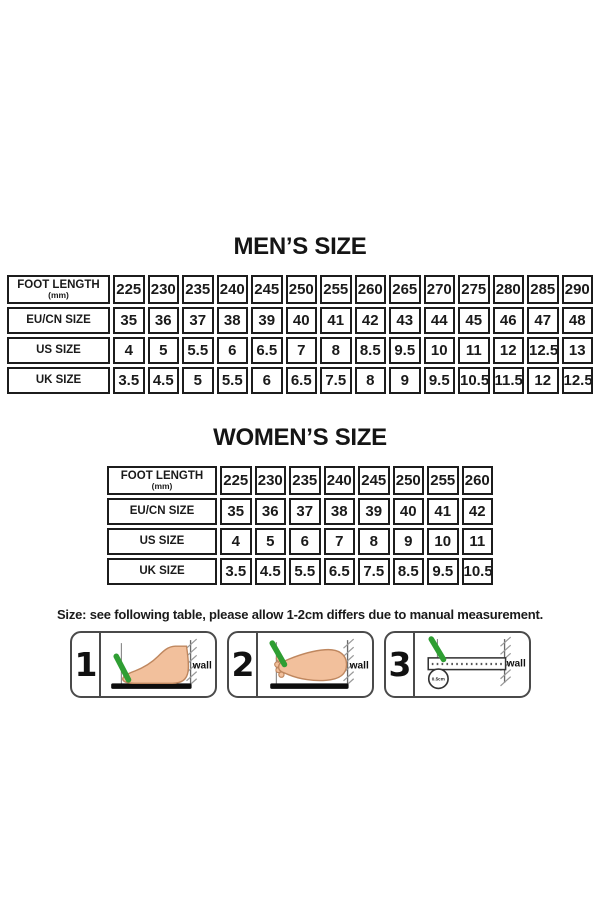  I want to click on foot-top-diagram: wall, so click(318, 663).